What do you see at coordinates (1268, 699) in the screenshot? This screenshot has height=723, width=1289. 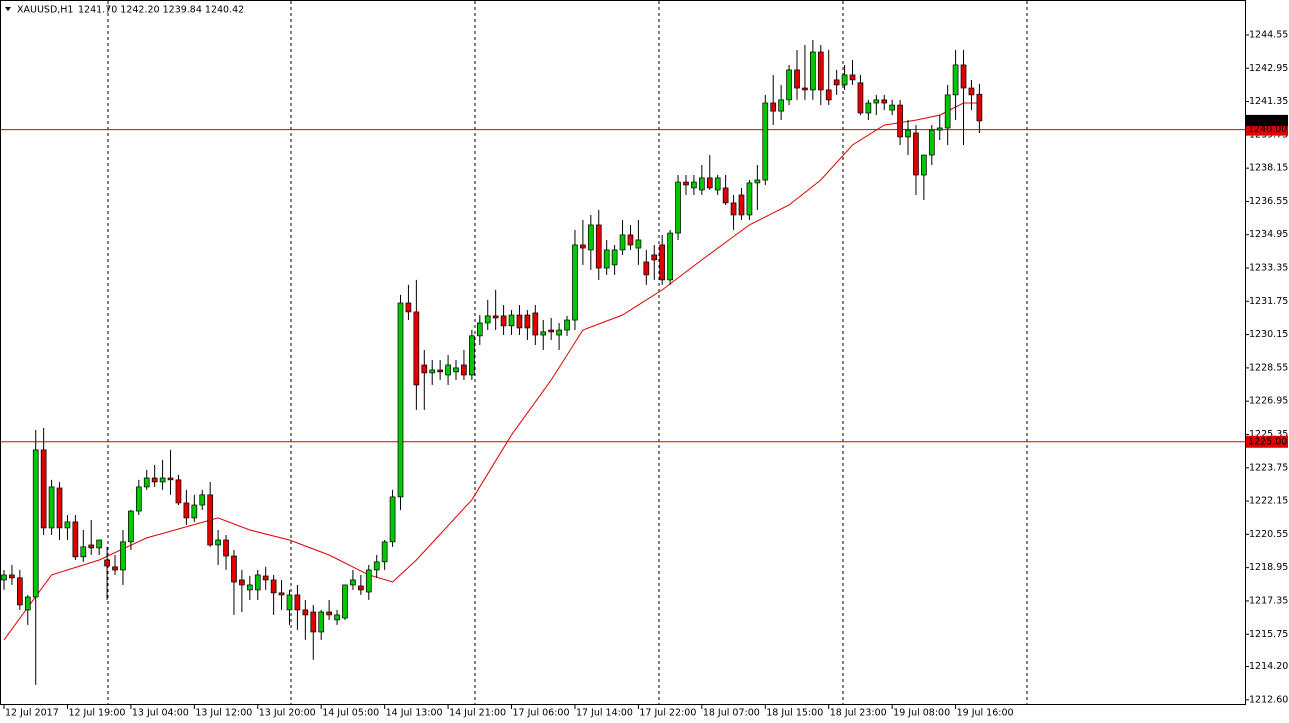 I see `y-tick-label: 1212.60` at bounding box center [1268, 699].